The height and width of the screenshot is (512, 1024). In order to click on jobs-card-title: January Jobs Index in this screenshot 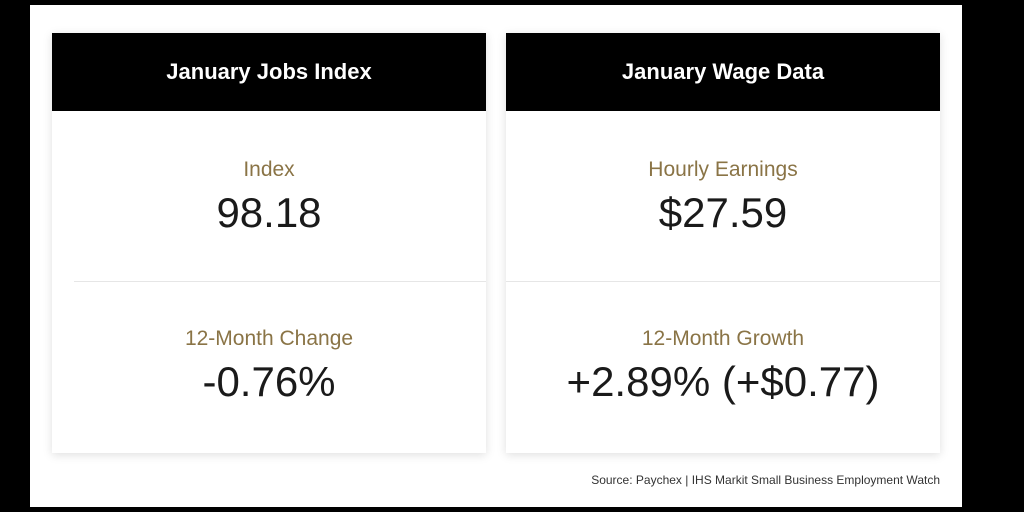, I will do `click(269, 72)`.